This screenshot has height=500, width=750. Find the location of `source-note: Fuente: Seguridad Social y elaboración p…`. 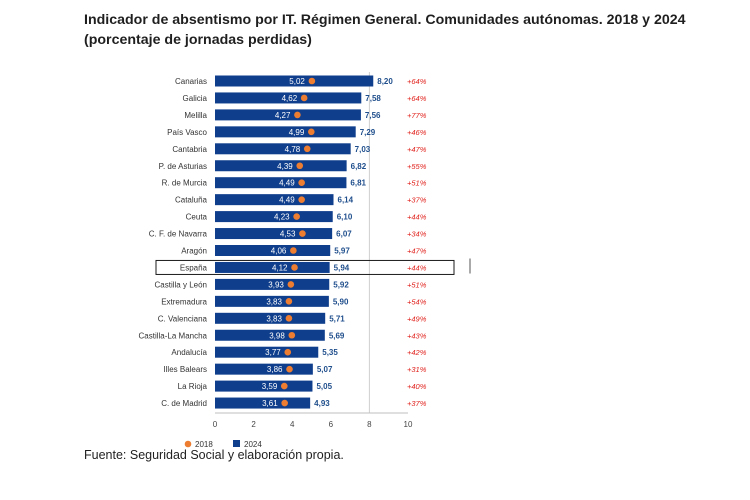

source-note: Fuente: Seguridad Social y elaboración p… is located at coordinates (214, 455).